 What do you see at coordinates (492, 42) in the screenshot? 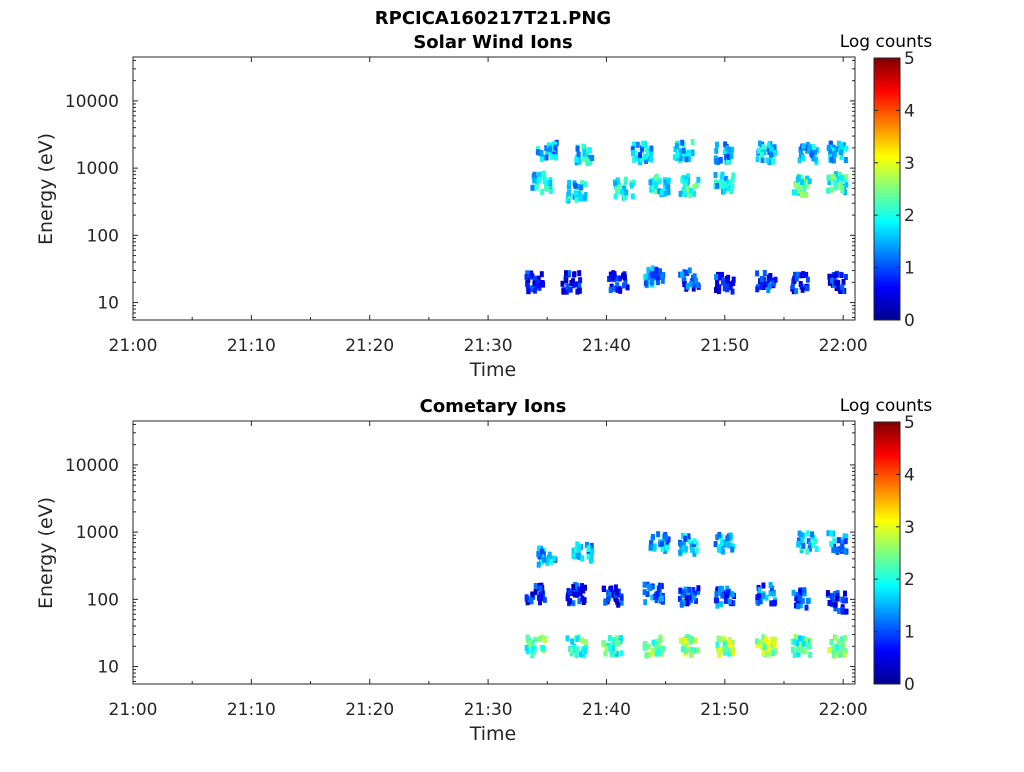
I see `panel-title: Solar Wind Ions` at bounding box center [492, 42].